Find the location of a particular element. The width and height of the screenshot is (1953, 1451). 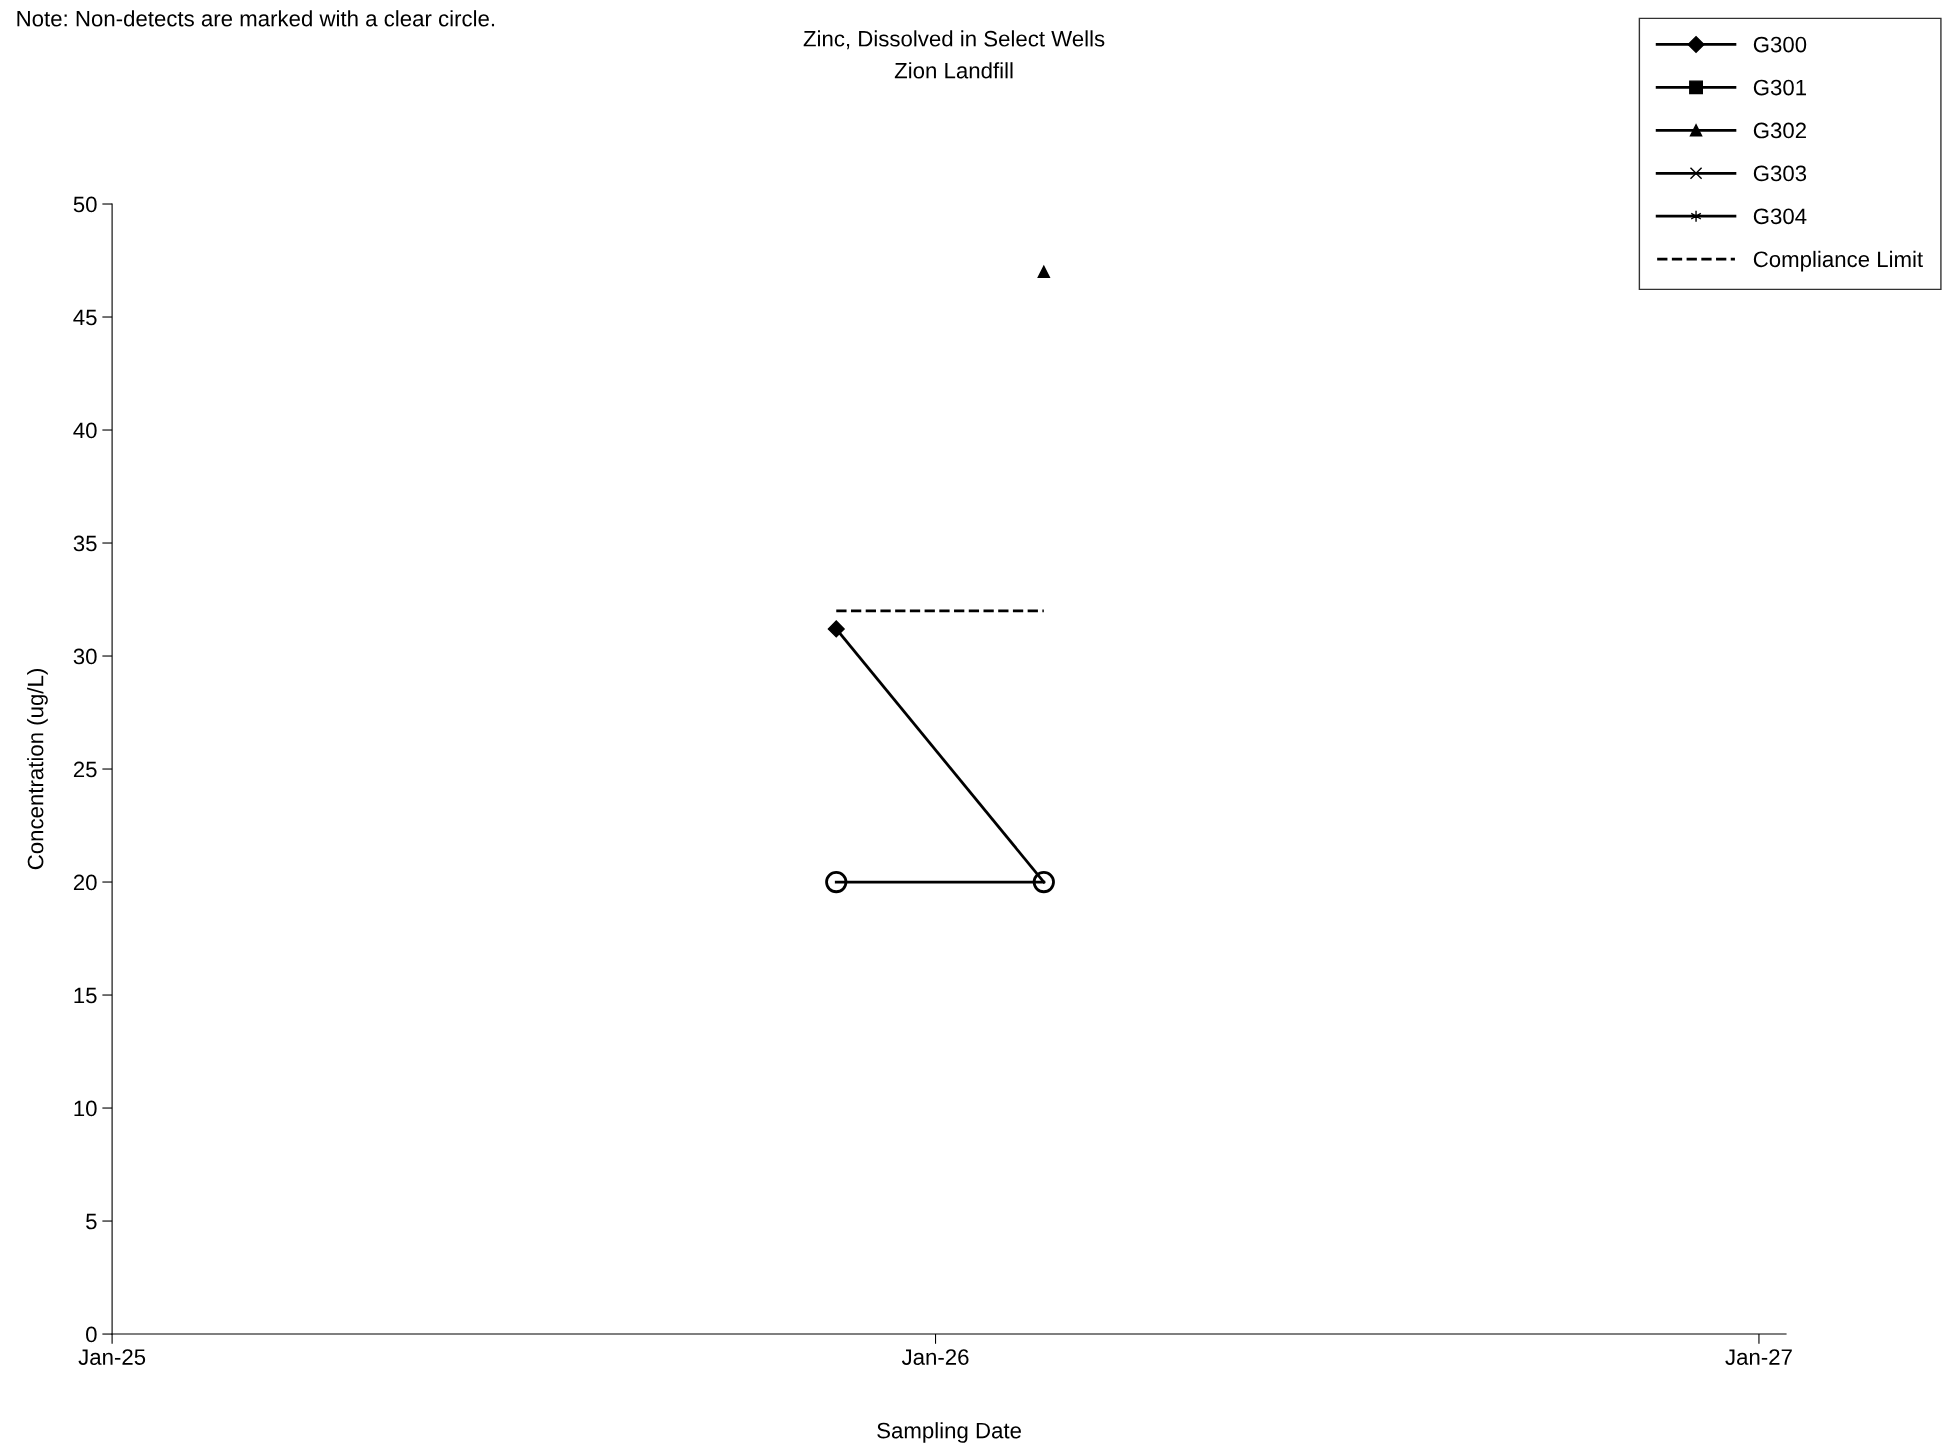

legend-label: G302 is located at coordinates (1779, 130).